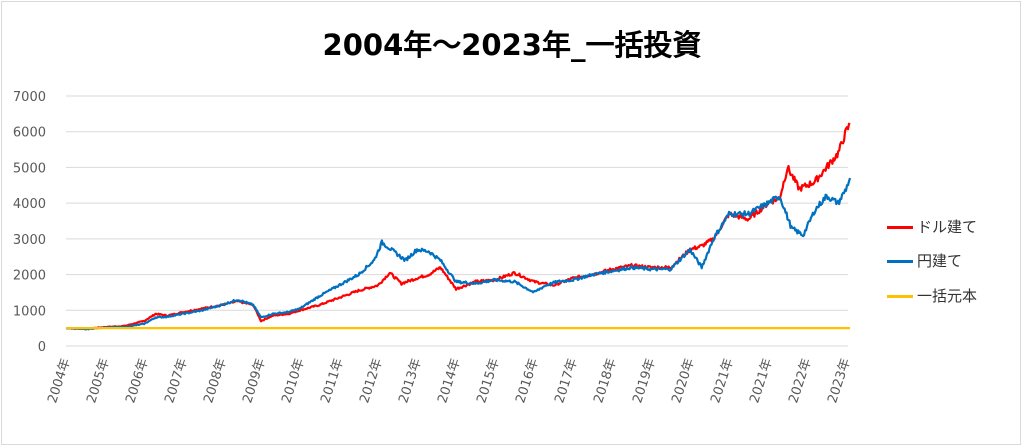 The height and width of the screenshot is (448, 1024). What do you see at coordinates (29, 240) in the screenshot?
I see `y-tick-label: 3000` at bounding box center [29, 240].